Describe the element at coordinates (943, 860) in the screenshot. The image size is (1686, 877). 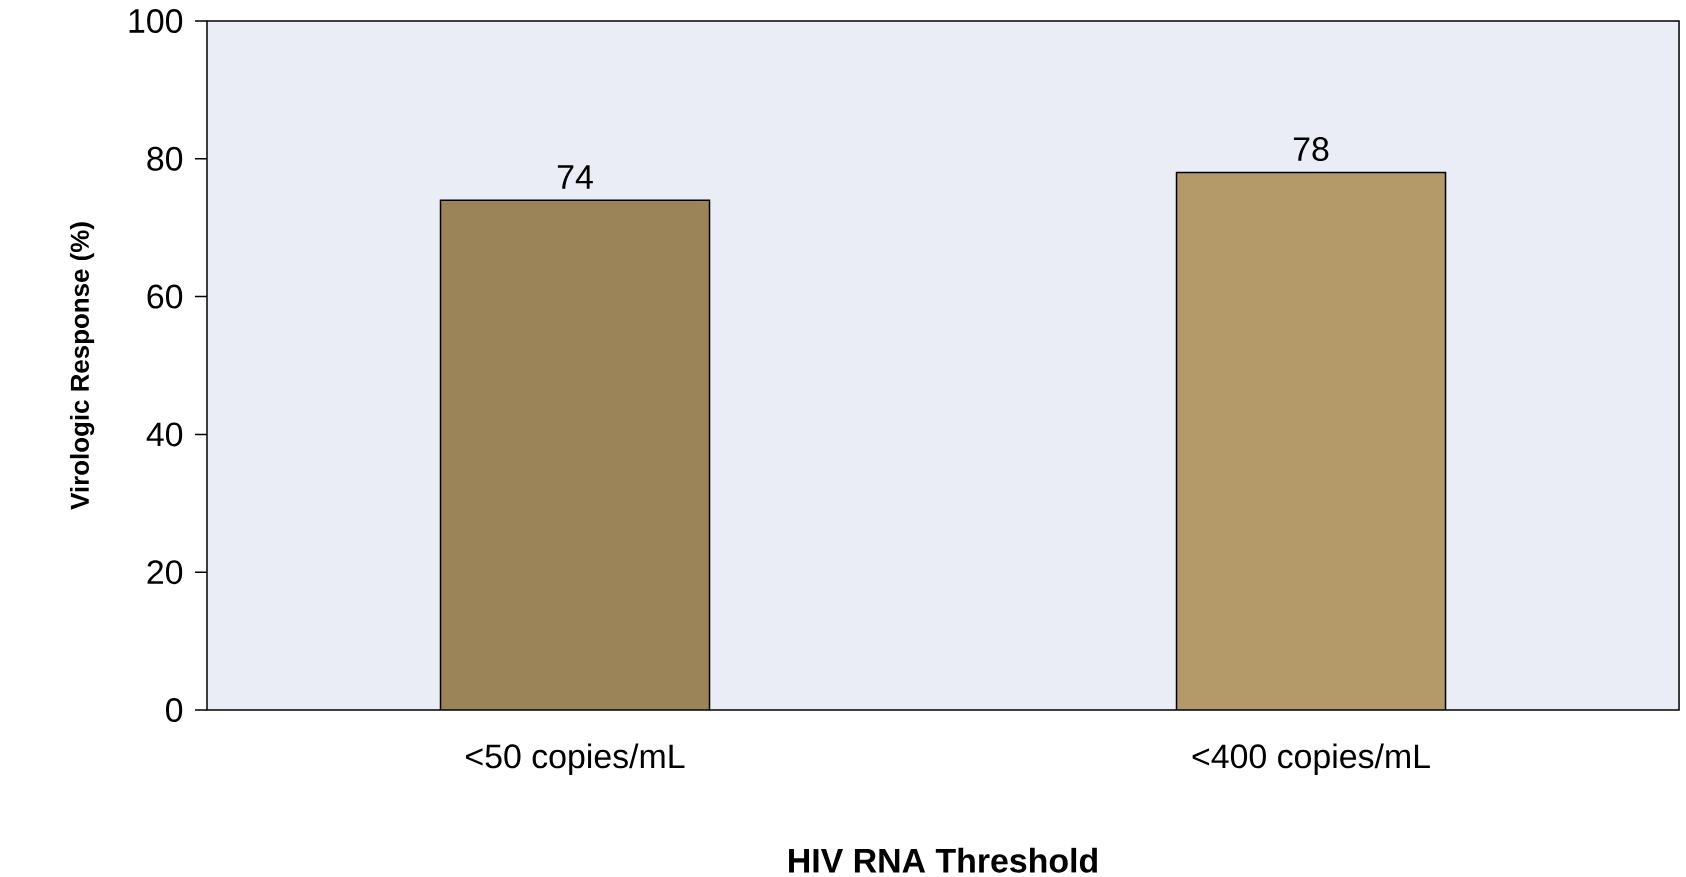
I see `x-axis-title: HIV RNA Threshold` at that location.